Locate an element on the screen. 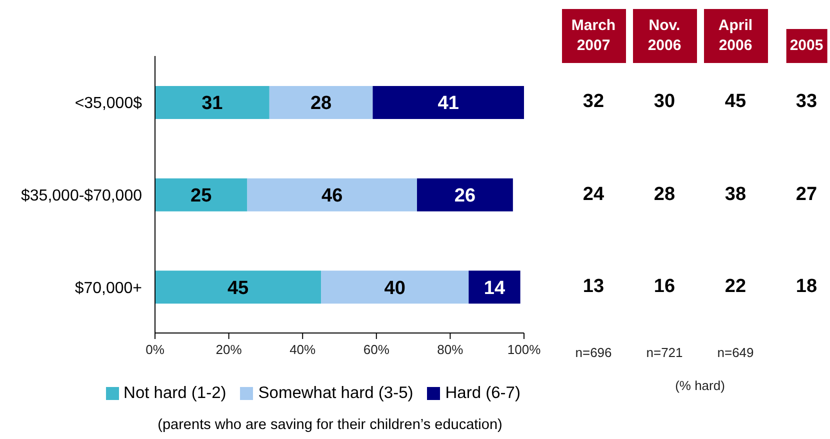  data-label: 25 is located at coordinates (201, 196).